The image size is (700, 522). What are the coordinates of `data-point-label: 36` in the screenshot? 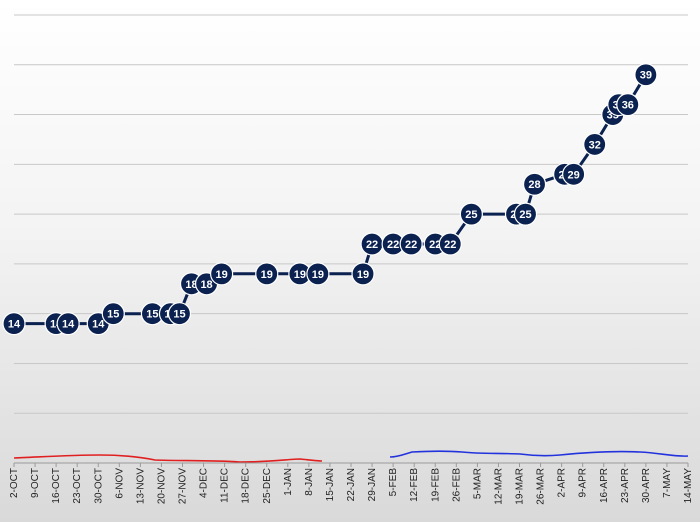 It's located at (628, 106).